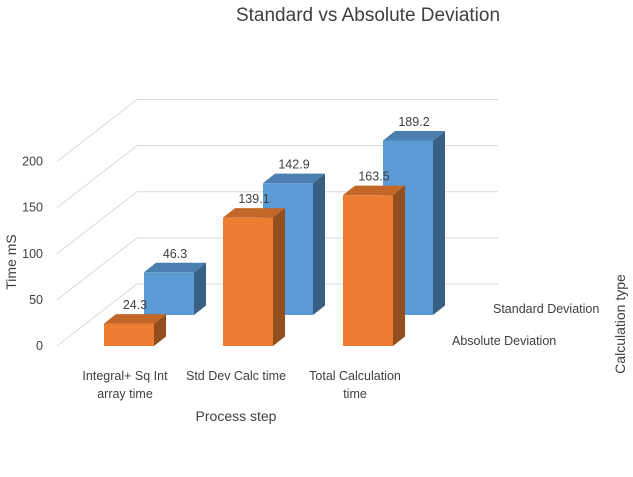 The image size is (633, 477). Describe the element at coordinates (175, 254) in the screenshot. I see `data-label: 46.3` at that location.